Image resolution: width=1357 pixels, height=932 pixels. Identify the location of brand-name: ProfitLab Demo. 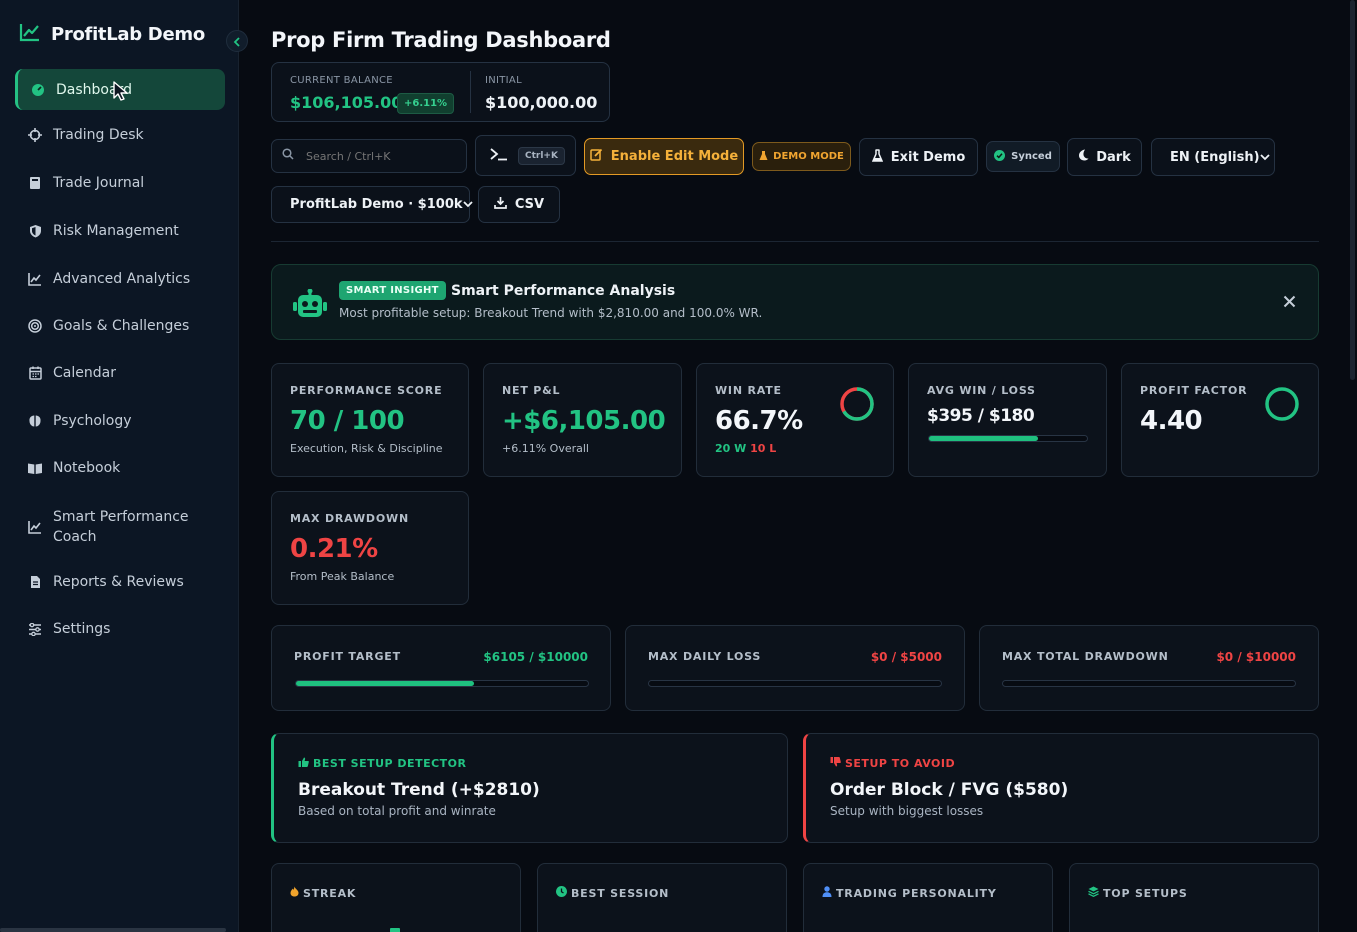
(128, 34).